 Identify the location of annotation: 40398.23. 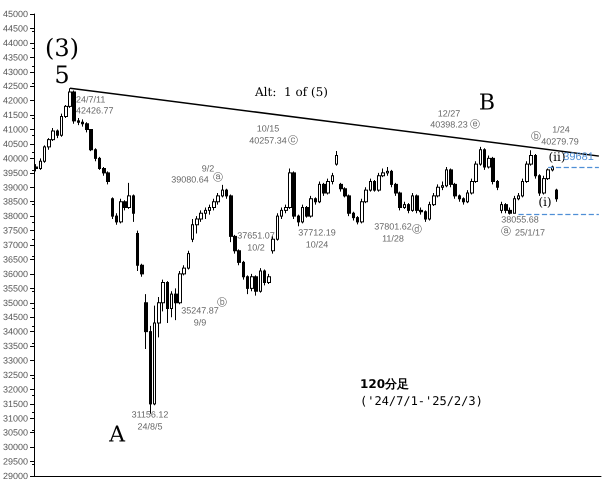
(449, 125).